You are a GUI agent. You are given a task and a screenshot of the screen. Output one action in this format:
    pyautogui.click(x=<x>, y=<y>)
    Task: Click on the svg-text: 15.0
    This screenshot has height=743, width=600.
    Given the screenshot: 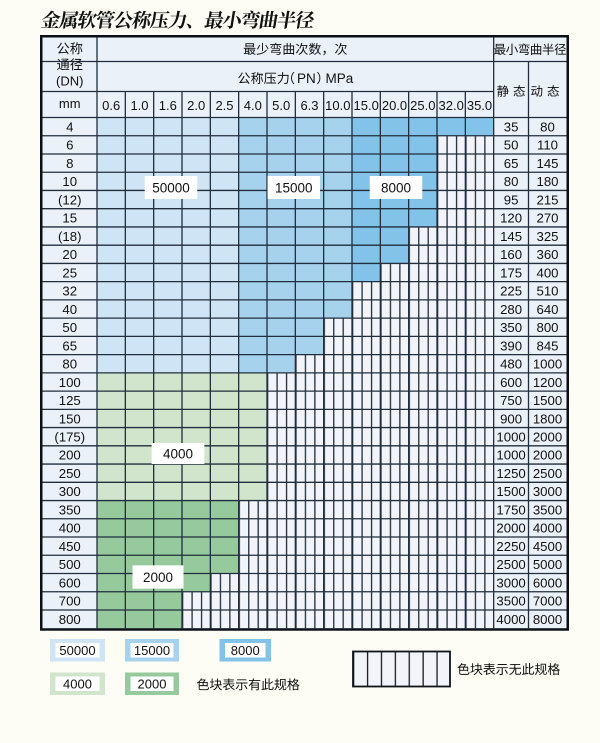 What is the action you would take?
    pyautogui.click(x=366, y=105)
    